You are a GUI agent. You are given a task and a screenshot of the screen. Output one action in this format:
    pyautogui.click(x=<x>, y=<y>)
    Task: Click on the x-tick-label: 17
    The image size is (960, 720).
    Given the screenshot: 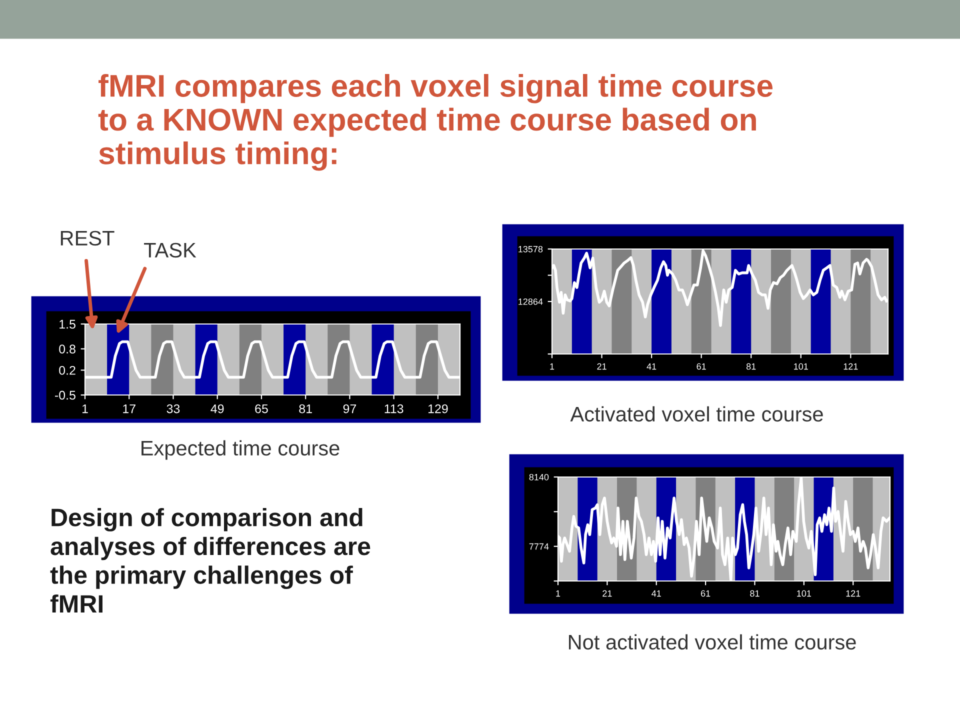 What is the action you would take?
    pyautogui.click(x=129, y=409)
    